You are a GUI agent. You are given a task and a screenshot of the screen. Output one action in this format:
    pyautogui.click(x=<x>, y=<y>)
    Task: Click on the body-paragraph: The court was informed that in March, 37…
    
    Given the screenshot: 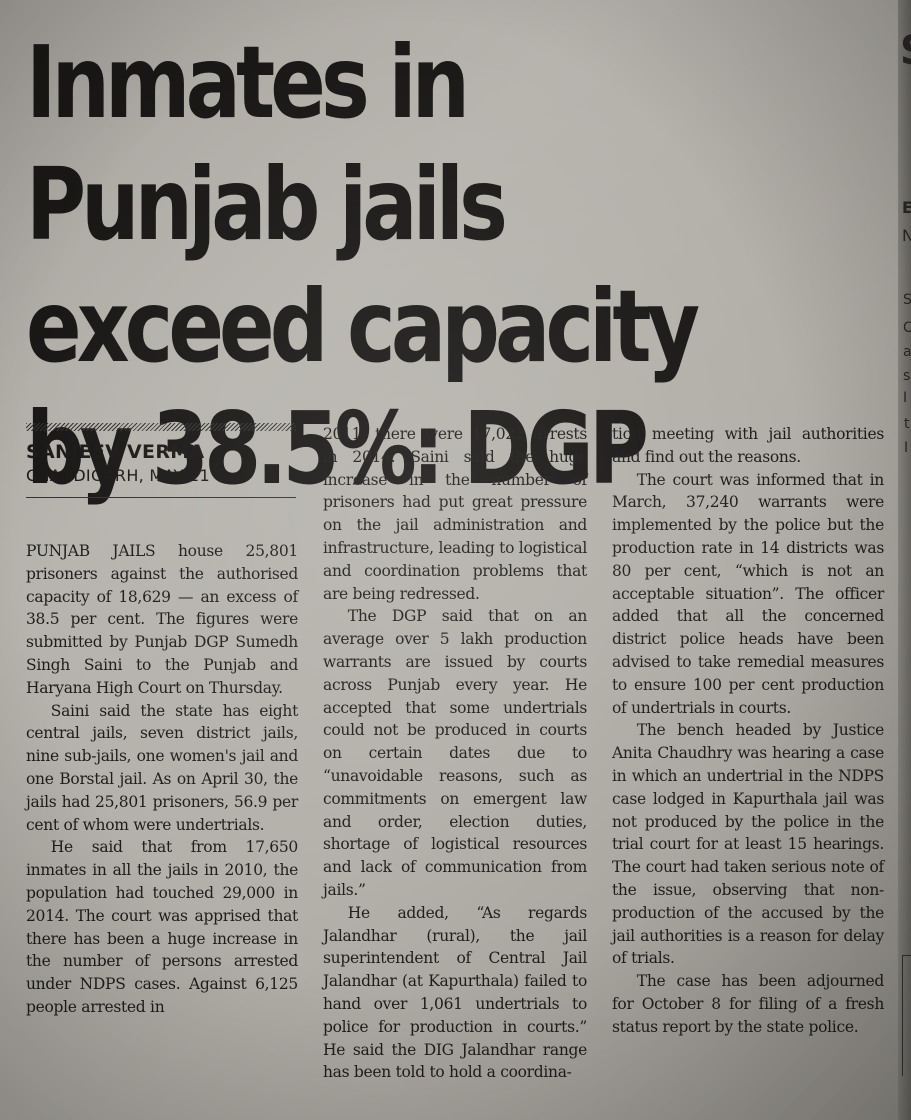 What is the action you would take?
    pyautogui.click(x=748, y=593)
    